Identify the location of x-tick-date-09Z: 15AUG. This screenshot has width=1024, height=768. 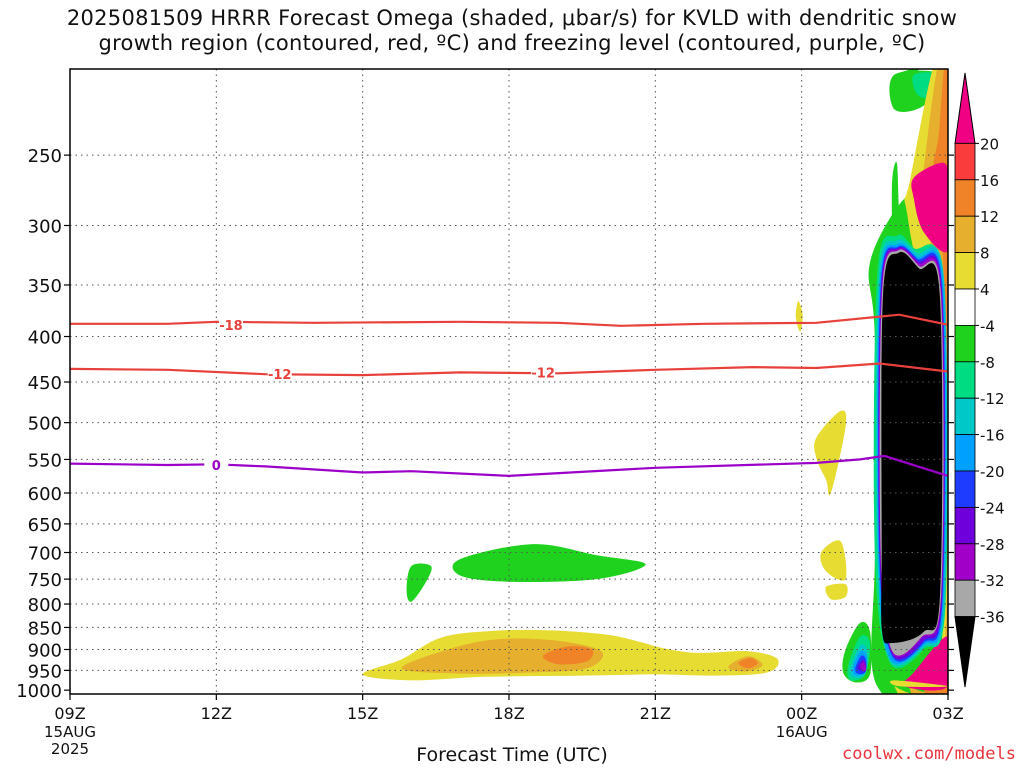
(70, 732).